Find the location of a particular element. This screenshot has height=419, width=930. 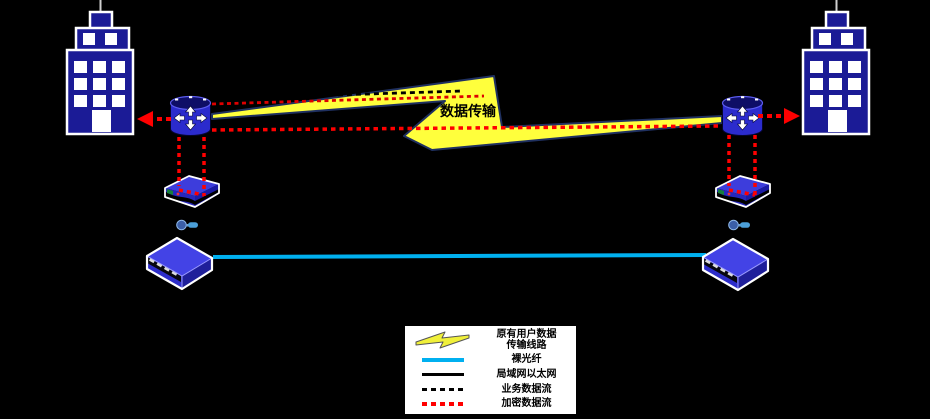

legend-label-bare-fiber: 裸光纤 is located at coordinates (526, 359).